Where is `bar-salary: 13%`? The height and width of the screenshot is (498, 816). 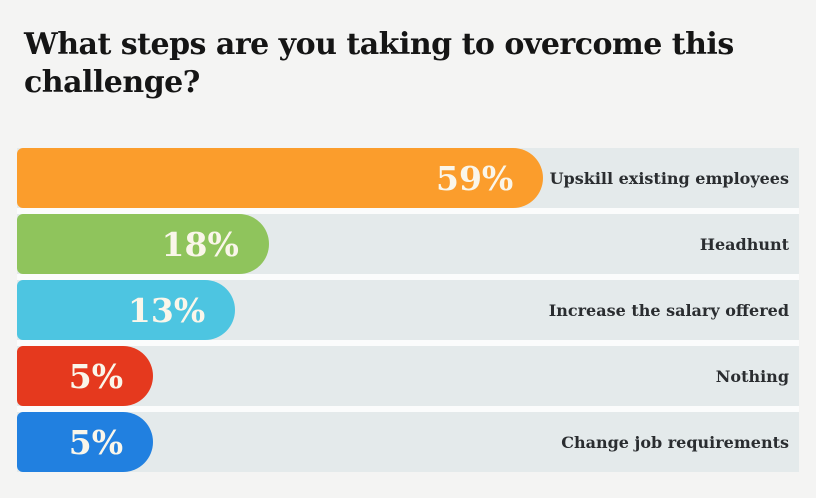
bar-salary: 13% is located at coordinates (126, 310).